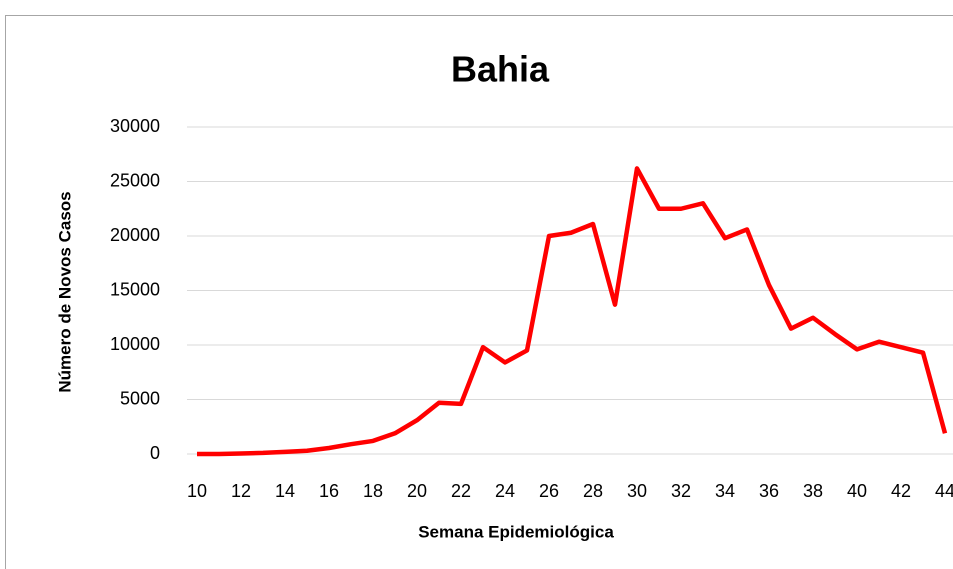  What do you see at coordinates (417, 491) in the screenshot?
I see `x-tick-label: 20` at bounding box center [417, 491].